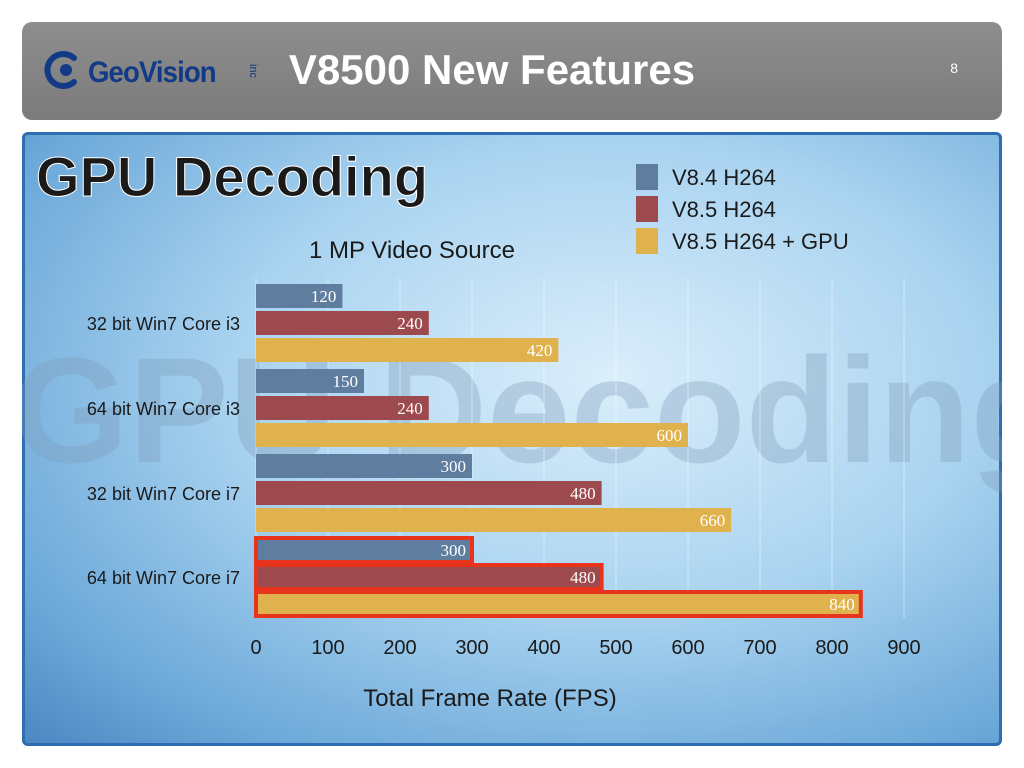  Describe the element at coordinates (842, 604) in the screenshot. I see `bar-value-label: 840` at that location.